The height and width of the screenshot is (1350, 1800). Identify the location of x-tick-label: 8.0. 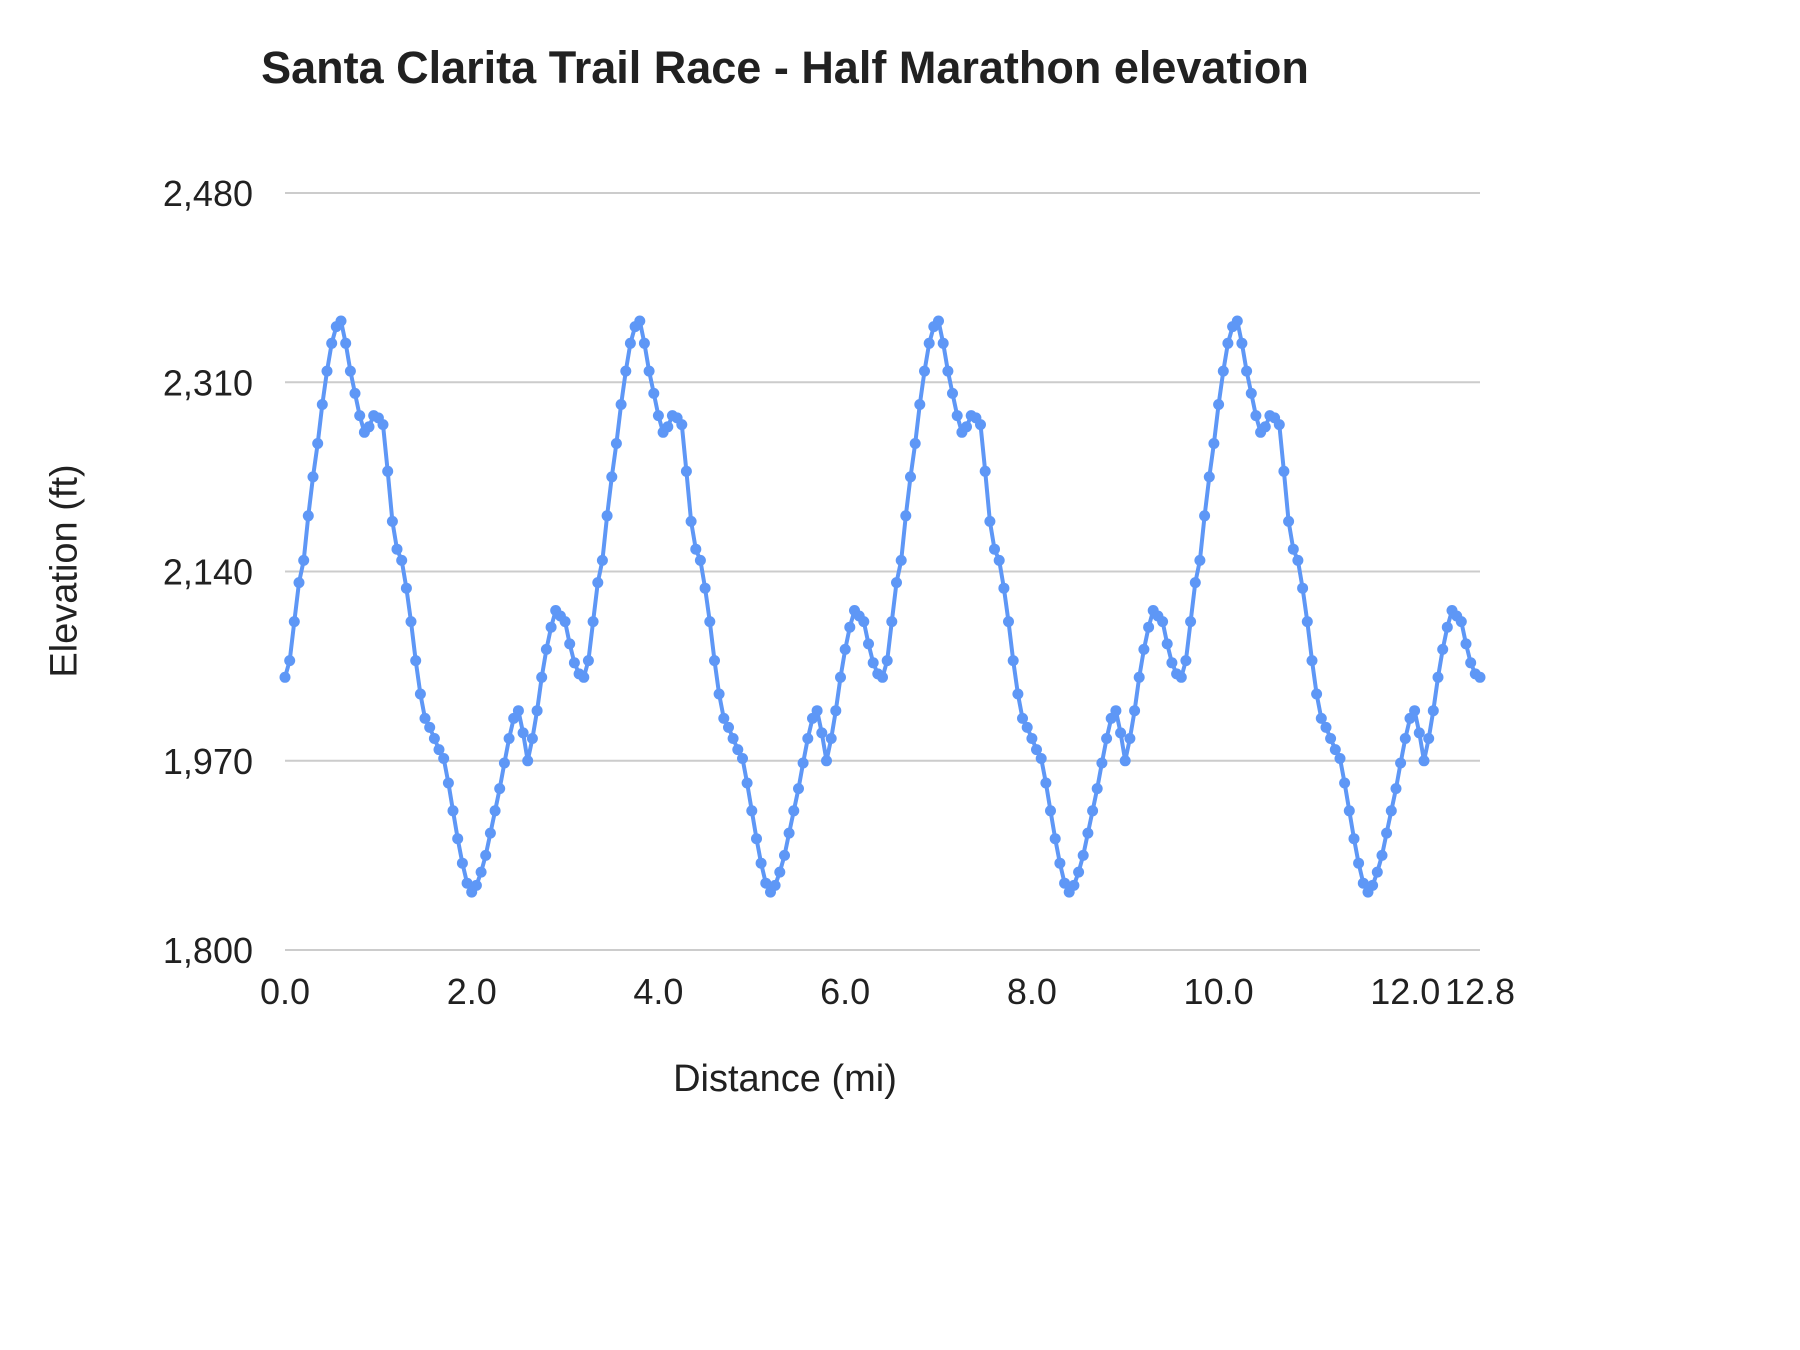
(1032, 991).